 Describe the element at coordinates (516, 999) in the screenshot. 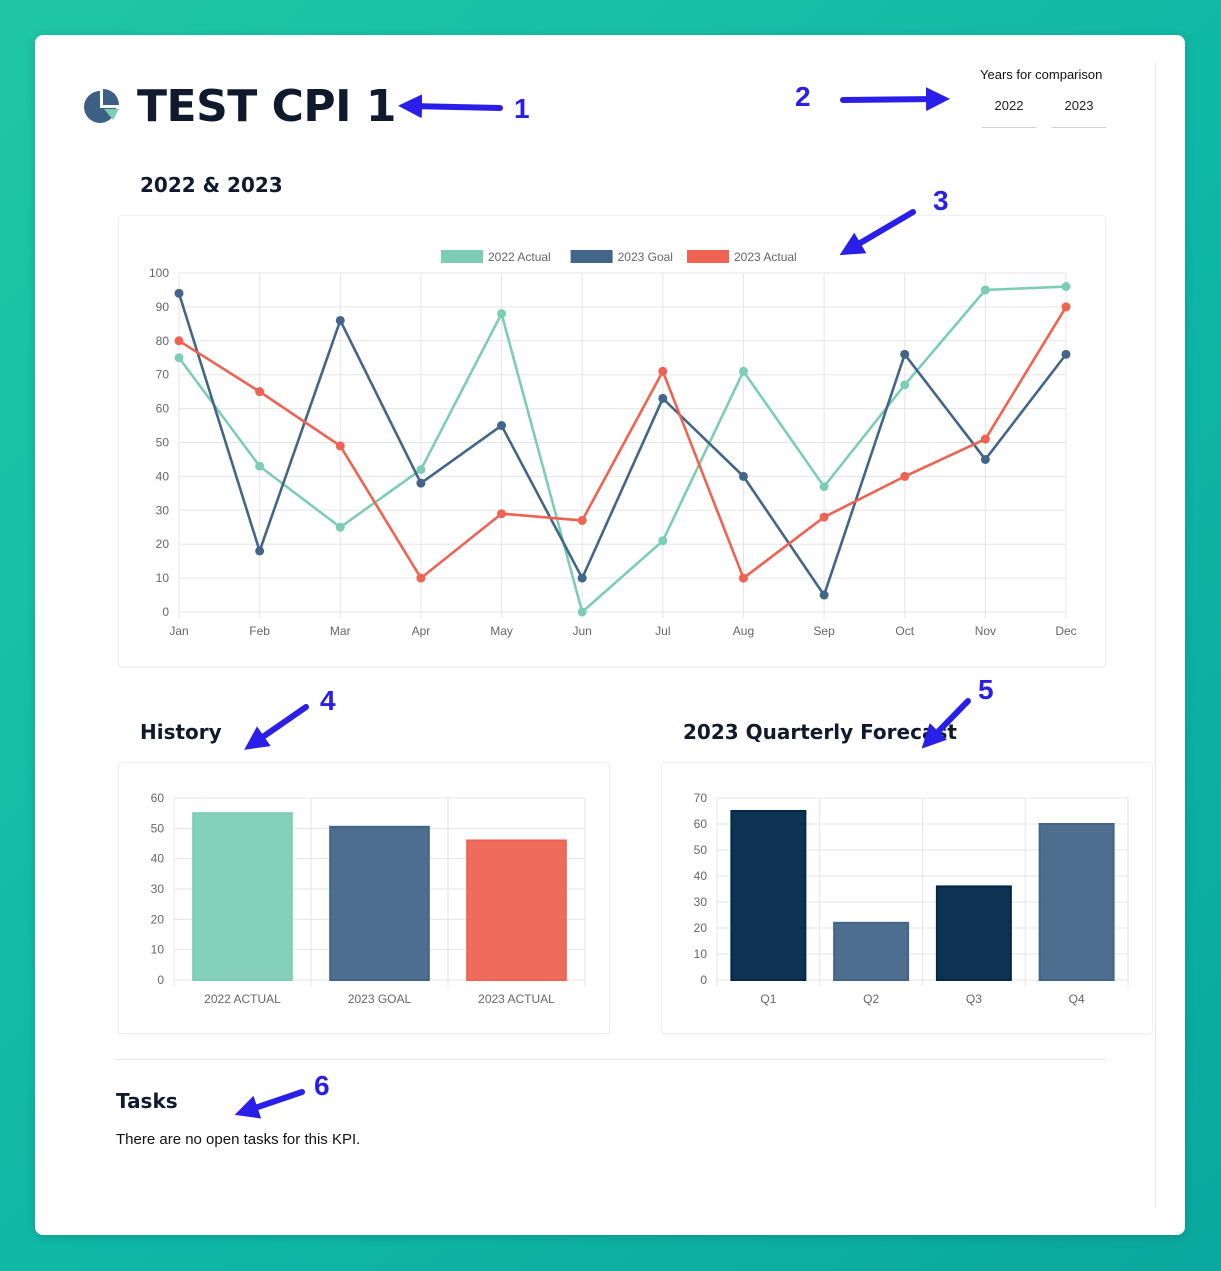

I see `x-tick-label: 2023 ACTUAL` at that location.